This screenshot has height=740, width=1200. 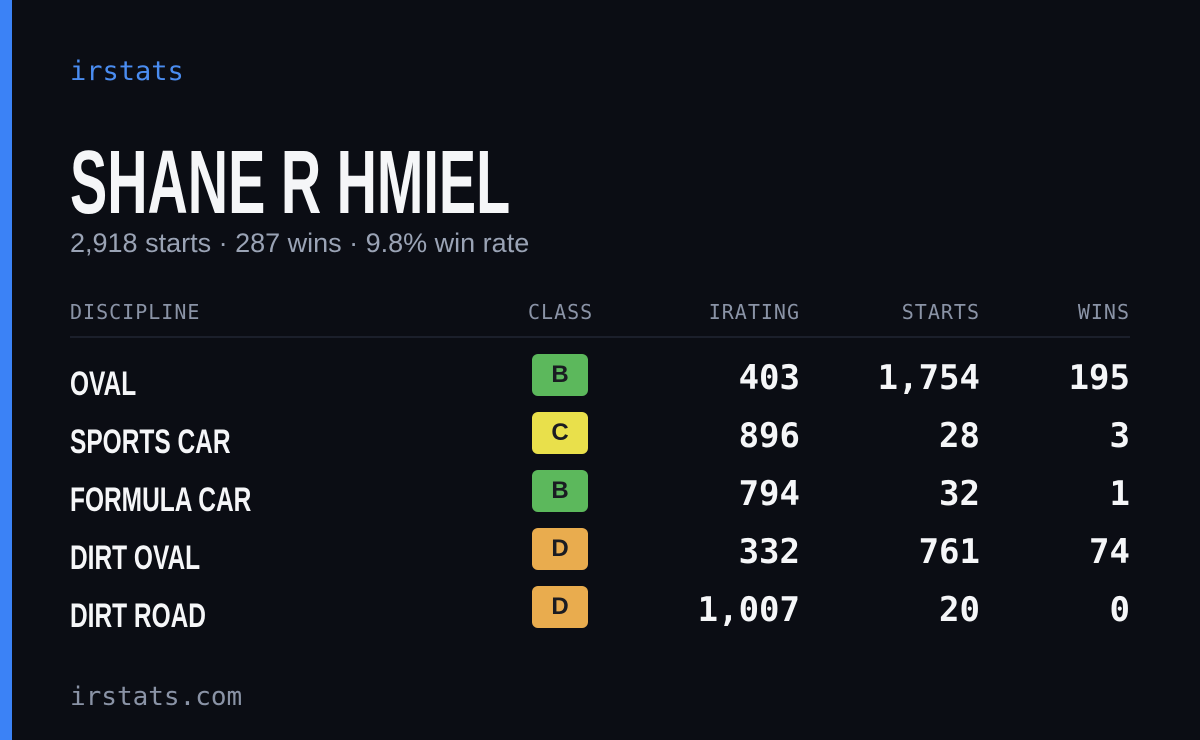 I want to click on column-header: DISCIPLINE, so click(x=135, y=312).